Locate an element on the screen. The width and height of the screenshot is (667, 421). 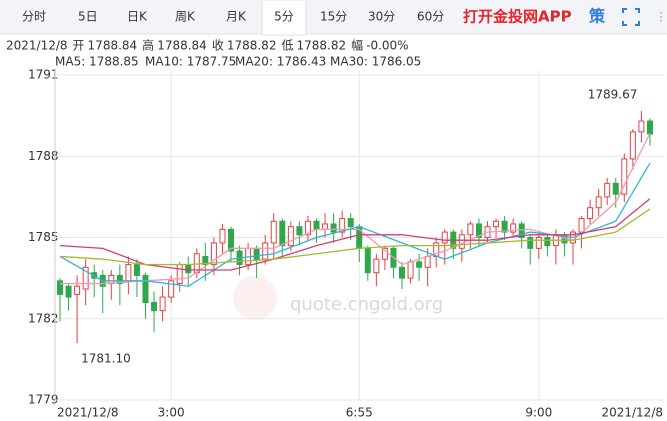
info-label: 收 is located at coordinates (218, 46).